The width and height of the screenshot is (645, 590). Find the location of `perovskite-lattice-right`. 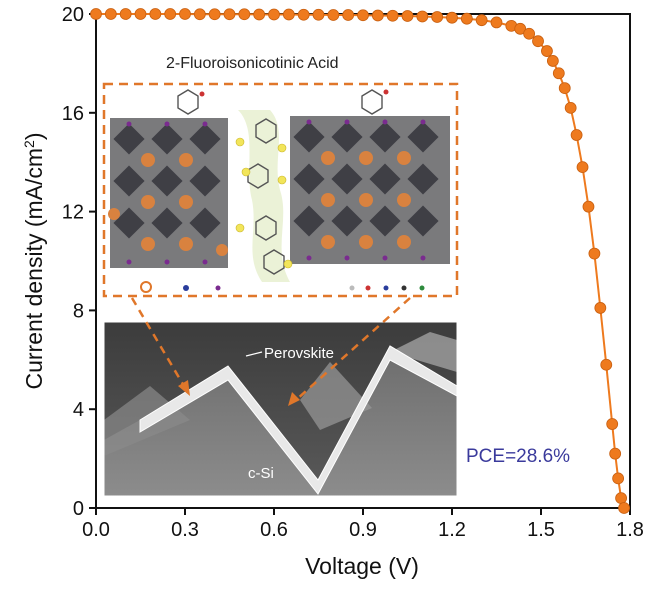

perovskite-lattice-right is located at coordinates (370, 190).